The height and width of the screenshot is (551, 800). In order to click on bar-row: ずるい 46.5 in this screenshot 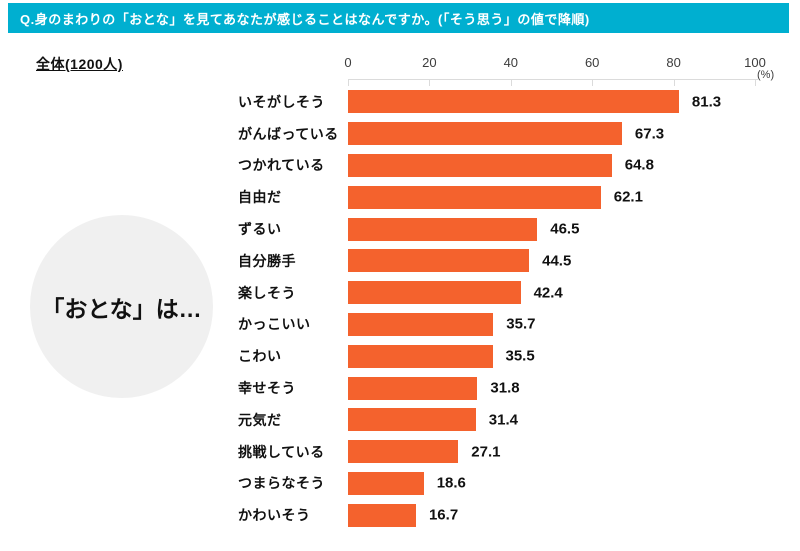, I will do `click(511, 229)`.